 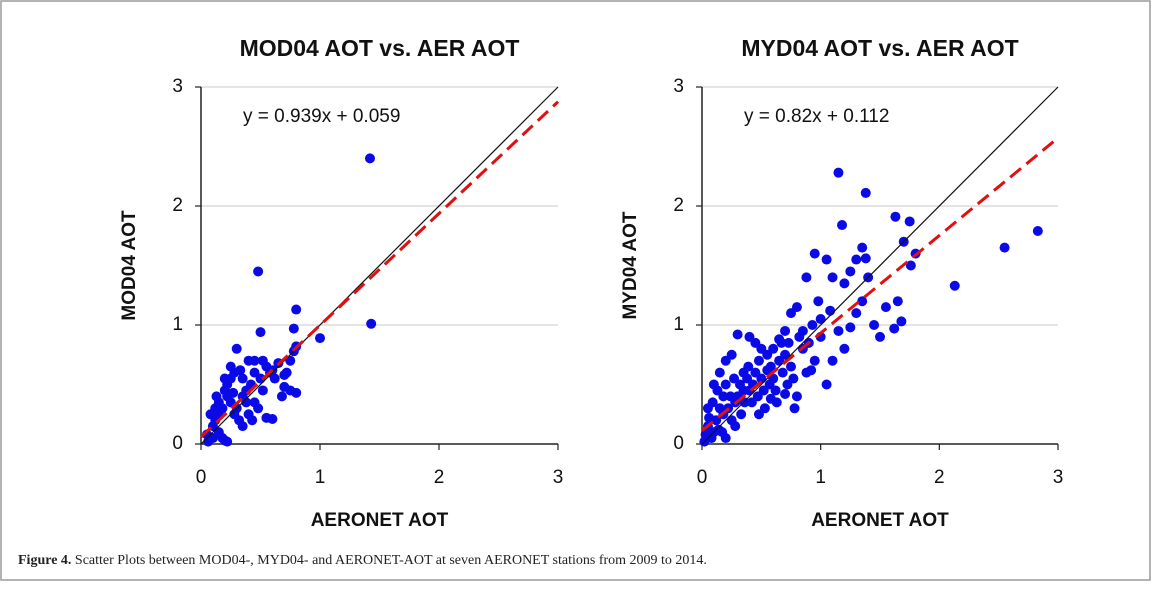 What do you see at coordinates (678, 324) in the screenshot?
I see `y-tick-label: 1` at bounding box center [678, 324].